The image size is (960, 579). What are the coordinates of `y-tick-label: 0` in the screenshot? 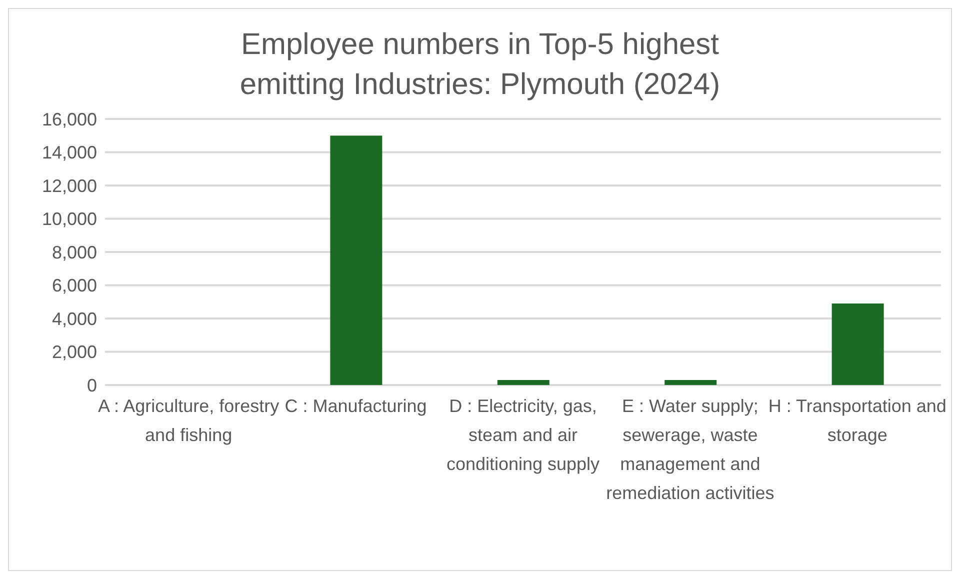 It's located at (91, 385).